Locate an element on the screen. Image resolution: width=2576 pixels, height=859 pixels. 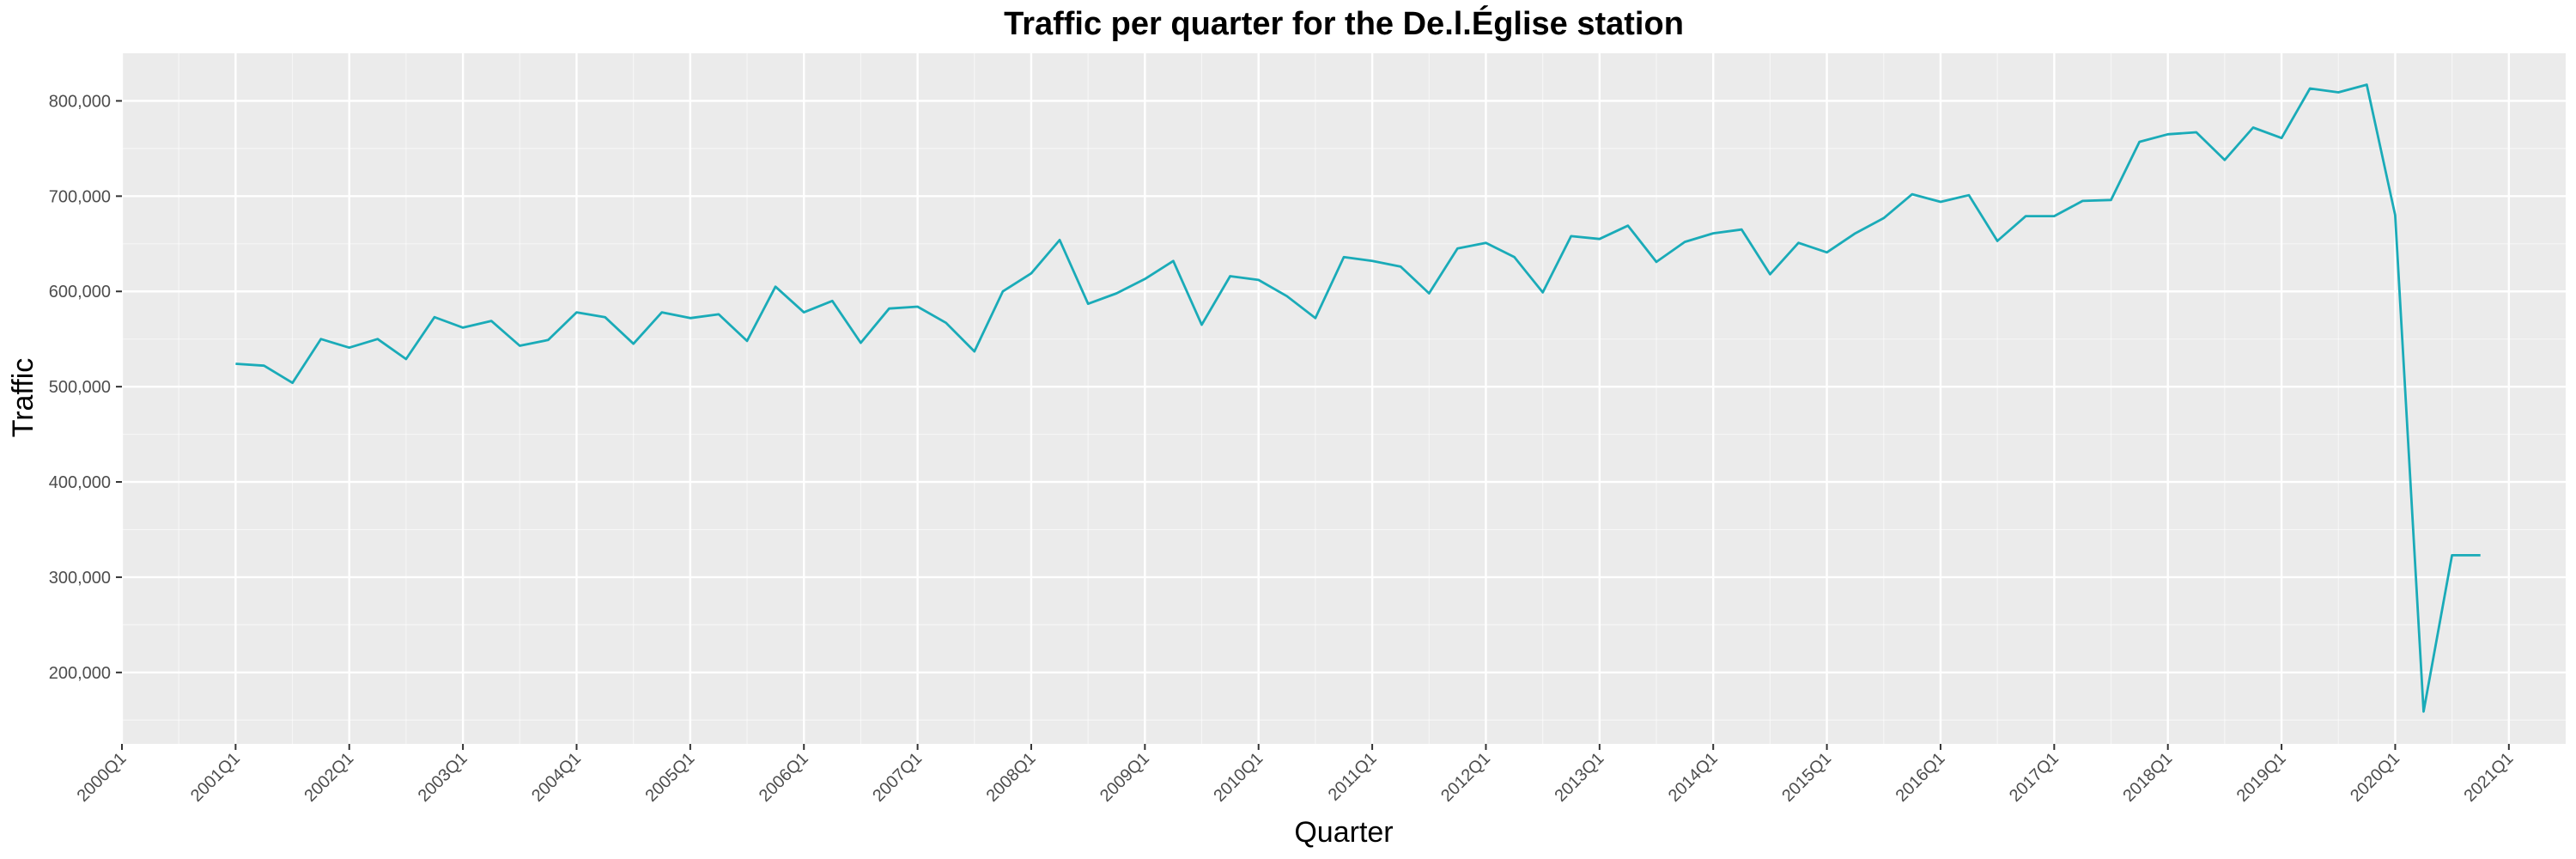
x-tick-label: 2009Q1 is located at coordinates (1125, 778).